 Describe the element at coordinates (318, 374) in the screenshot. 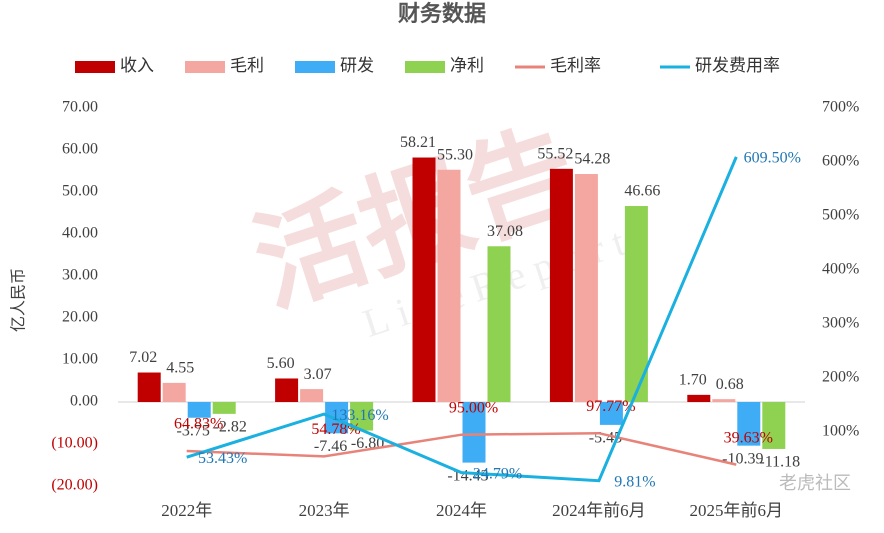

I see `data-label: 3.07` at that location.